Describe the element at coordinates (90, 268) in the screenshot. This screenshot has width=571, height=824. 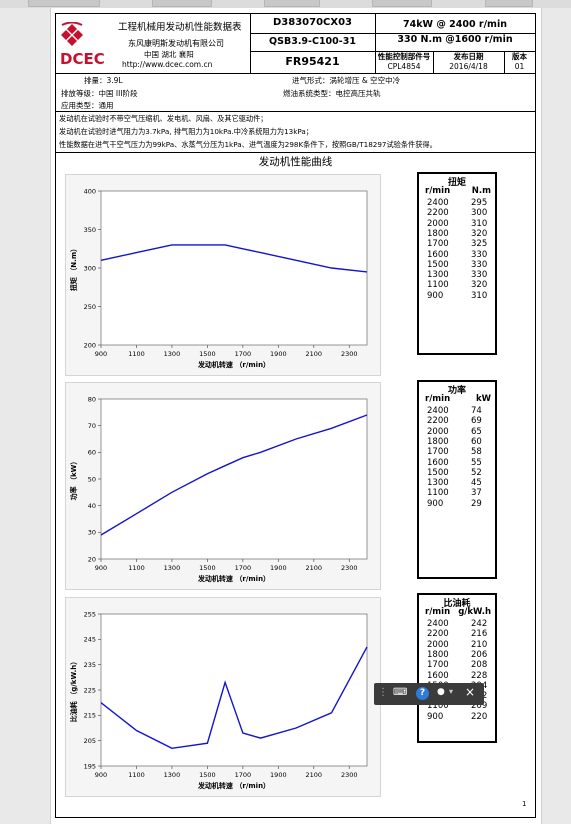
I see `y-tick-label: 300` at that location.